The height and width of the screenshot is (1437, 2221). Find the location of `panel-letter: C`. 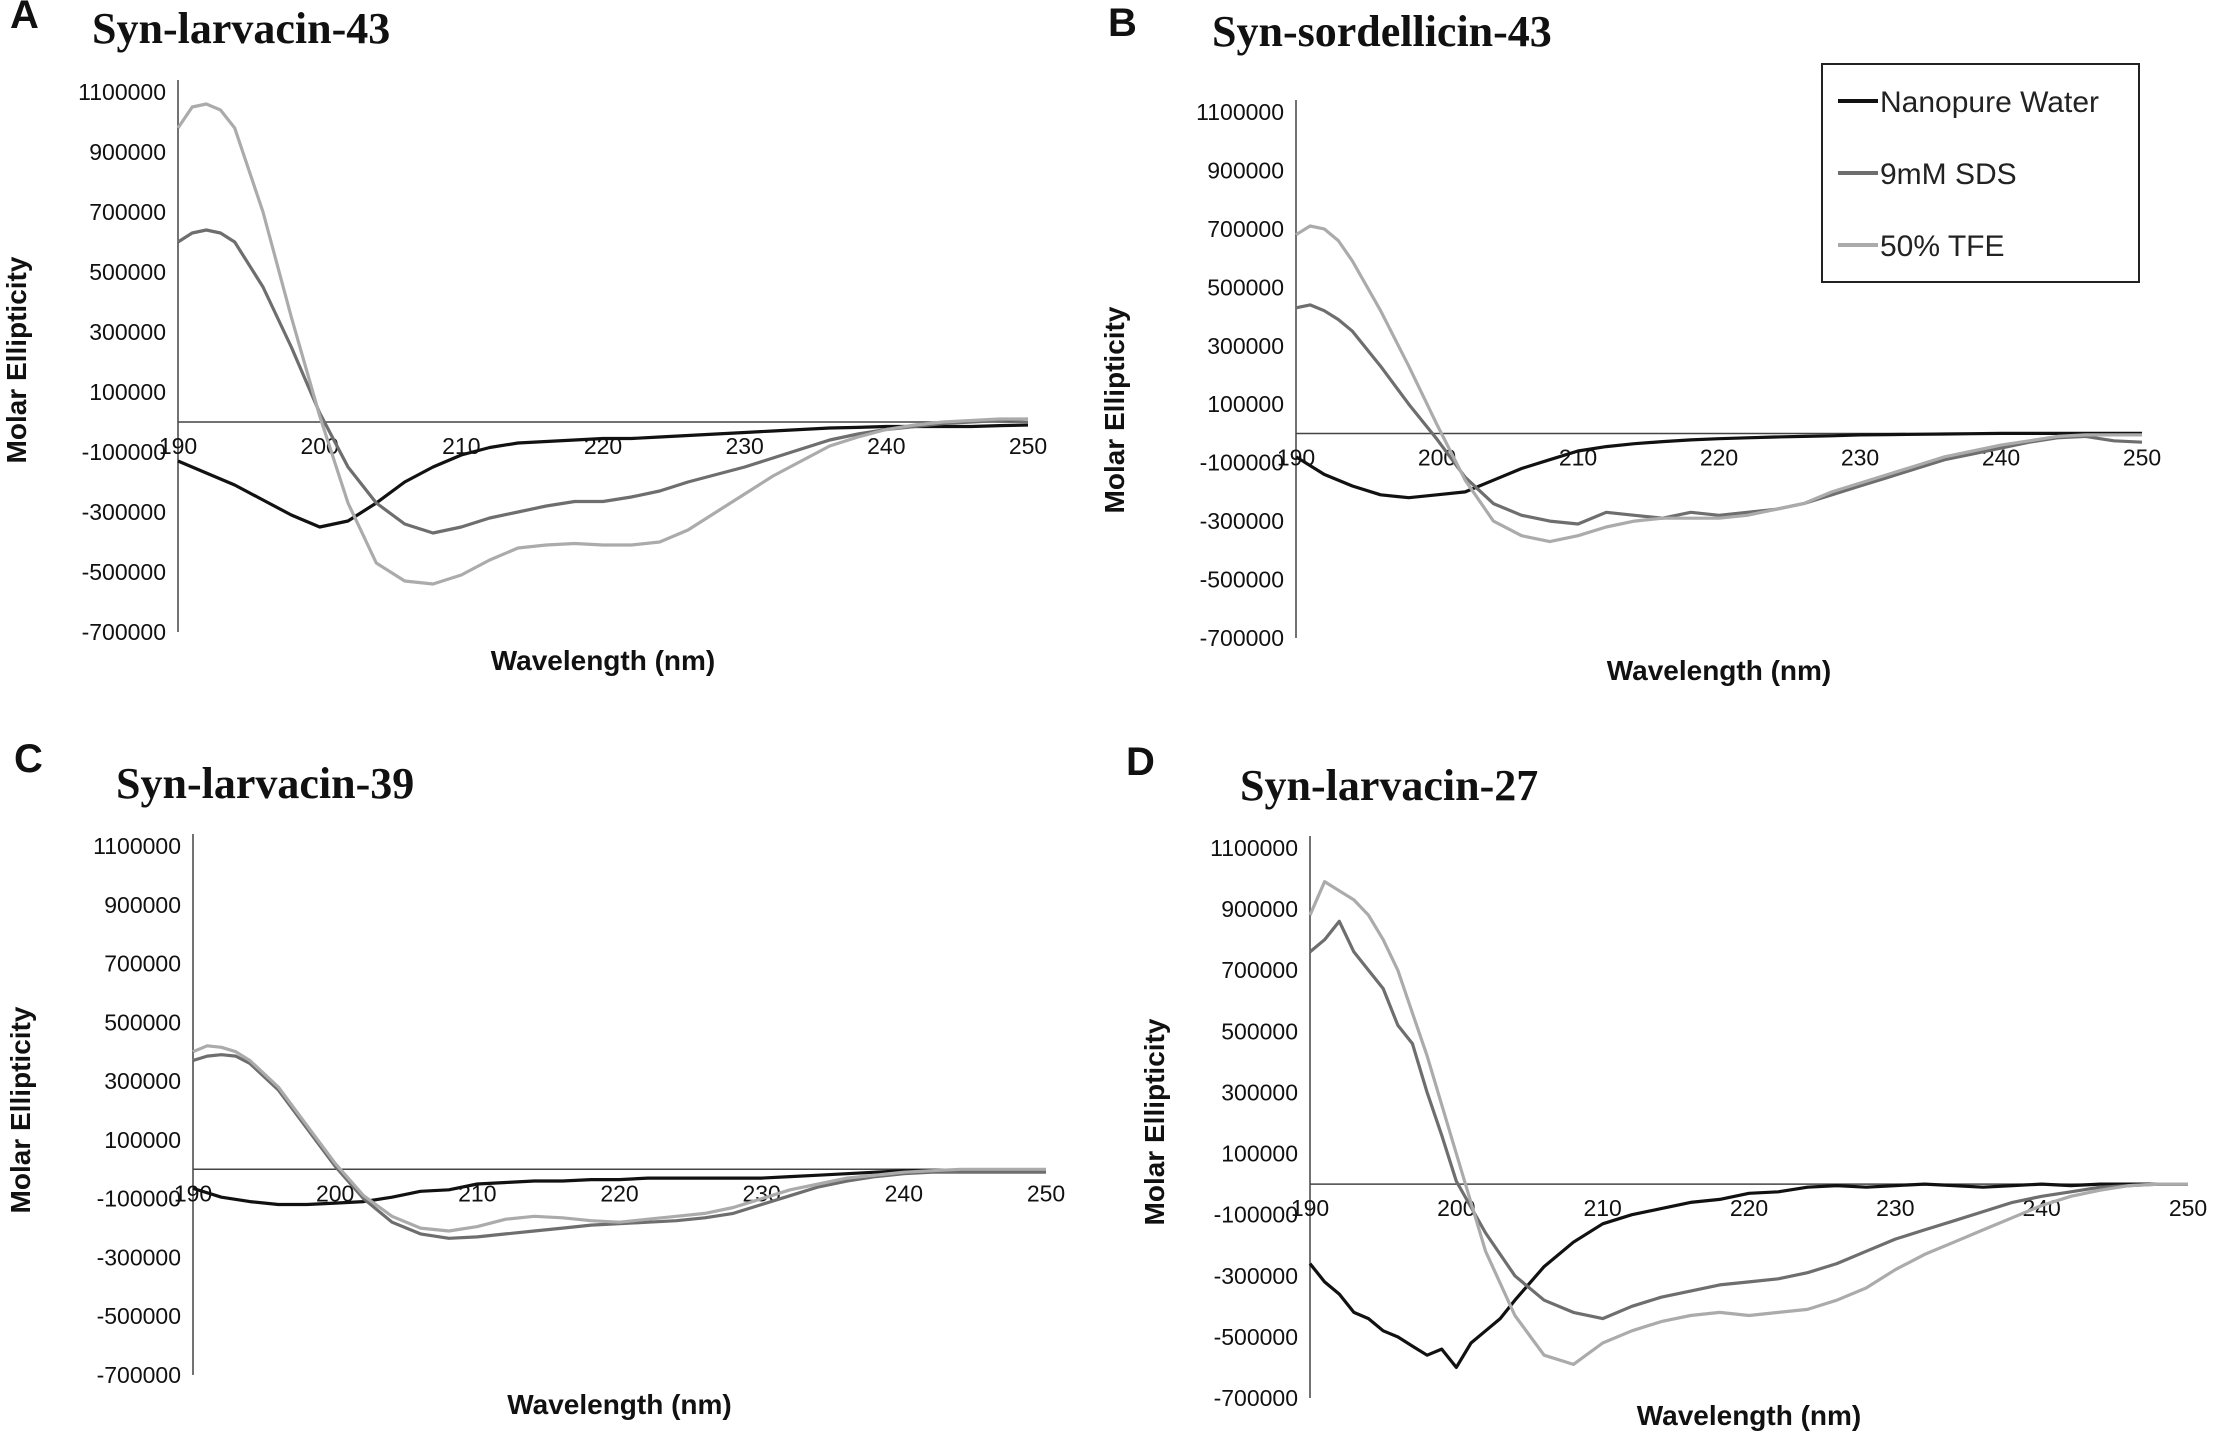

panel-letter: C is located at coordinates (28, 759).